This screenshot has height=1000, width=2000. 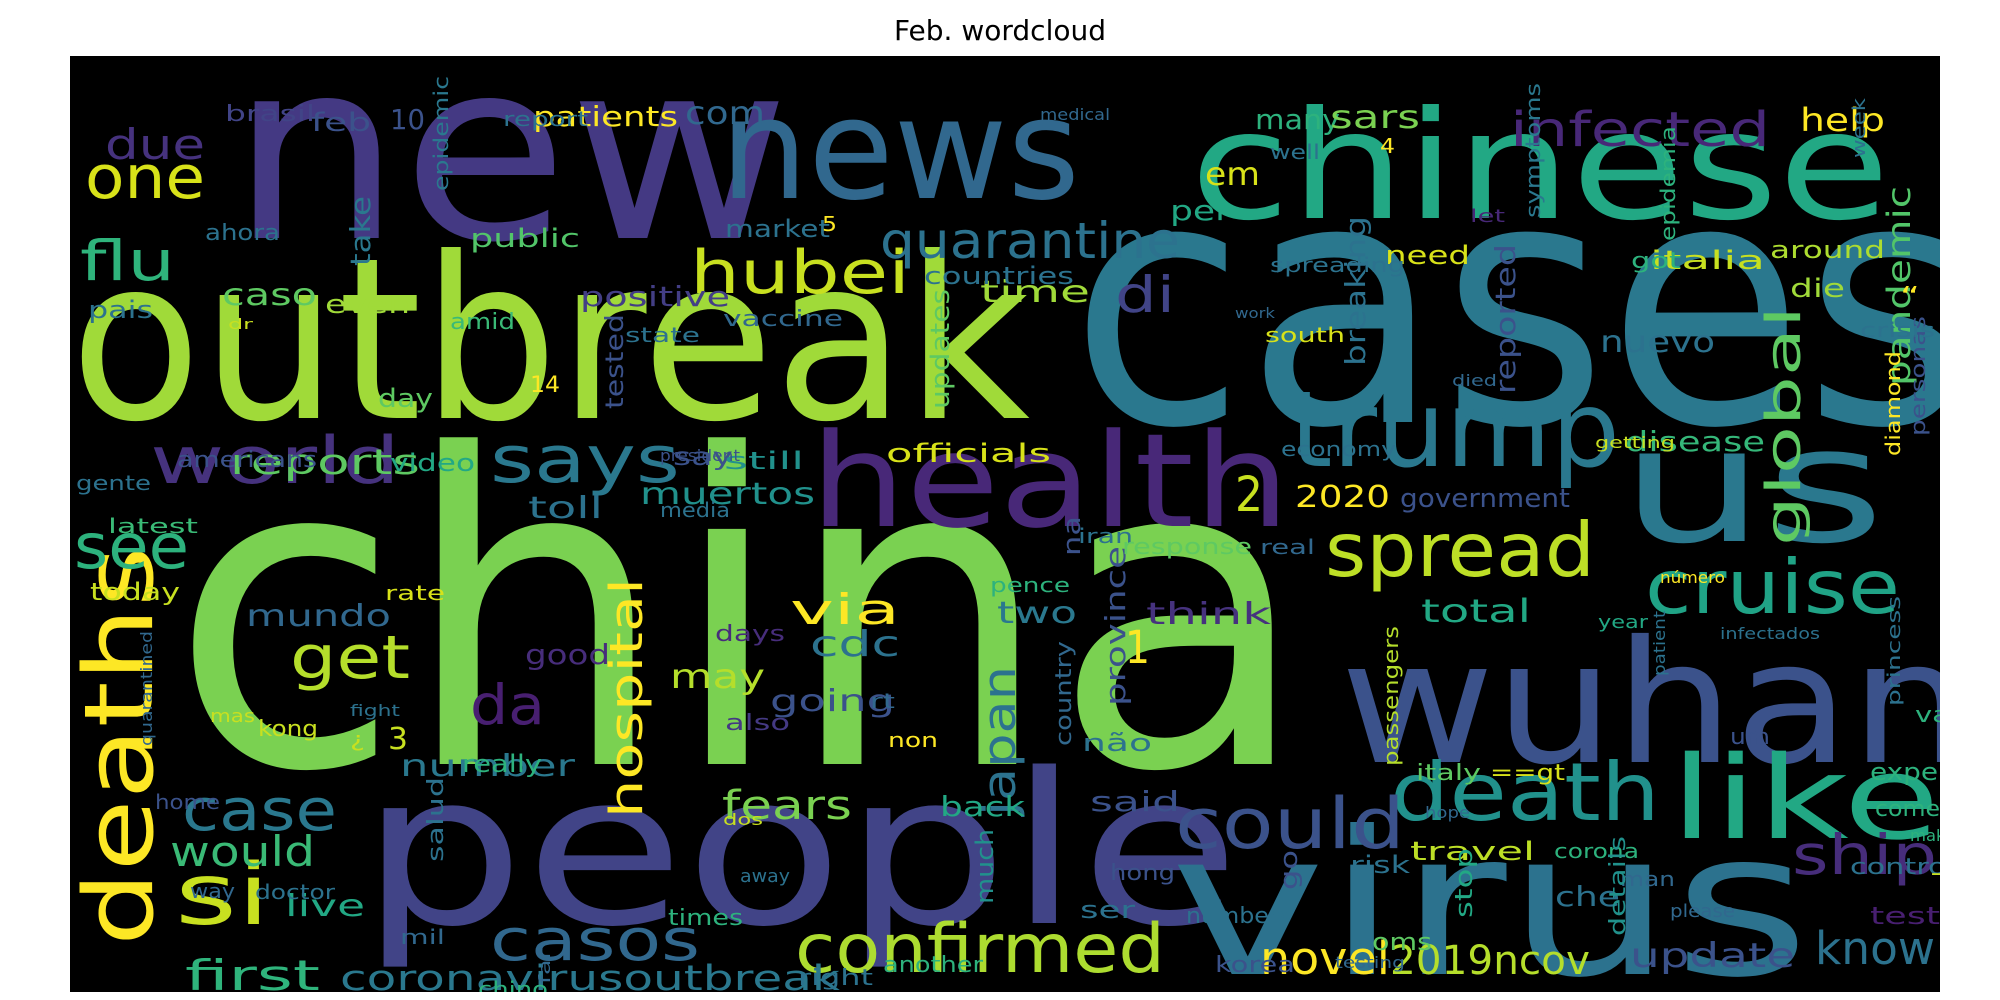 What do you see at coordinates (127, 261) in the screenshot?
I see `word-flu-28: flu` at bounding box center [127, 261].